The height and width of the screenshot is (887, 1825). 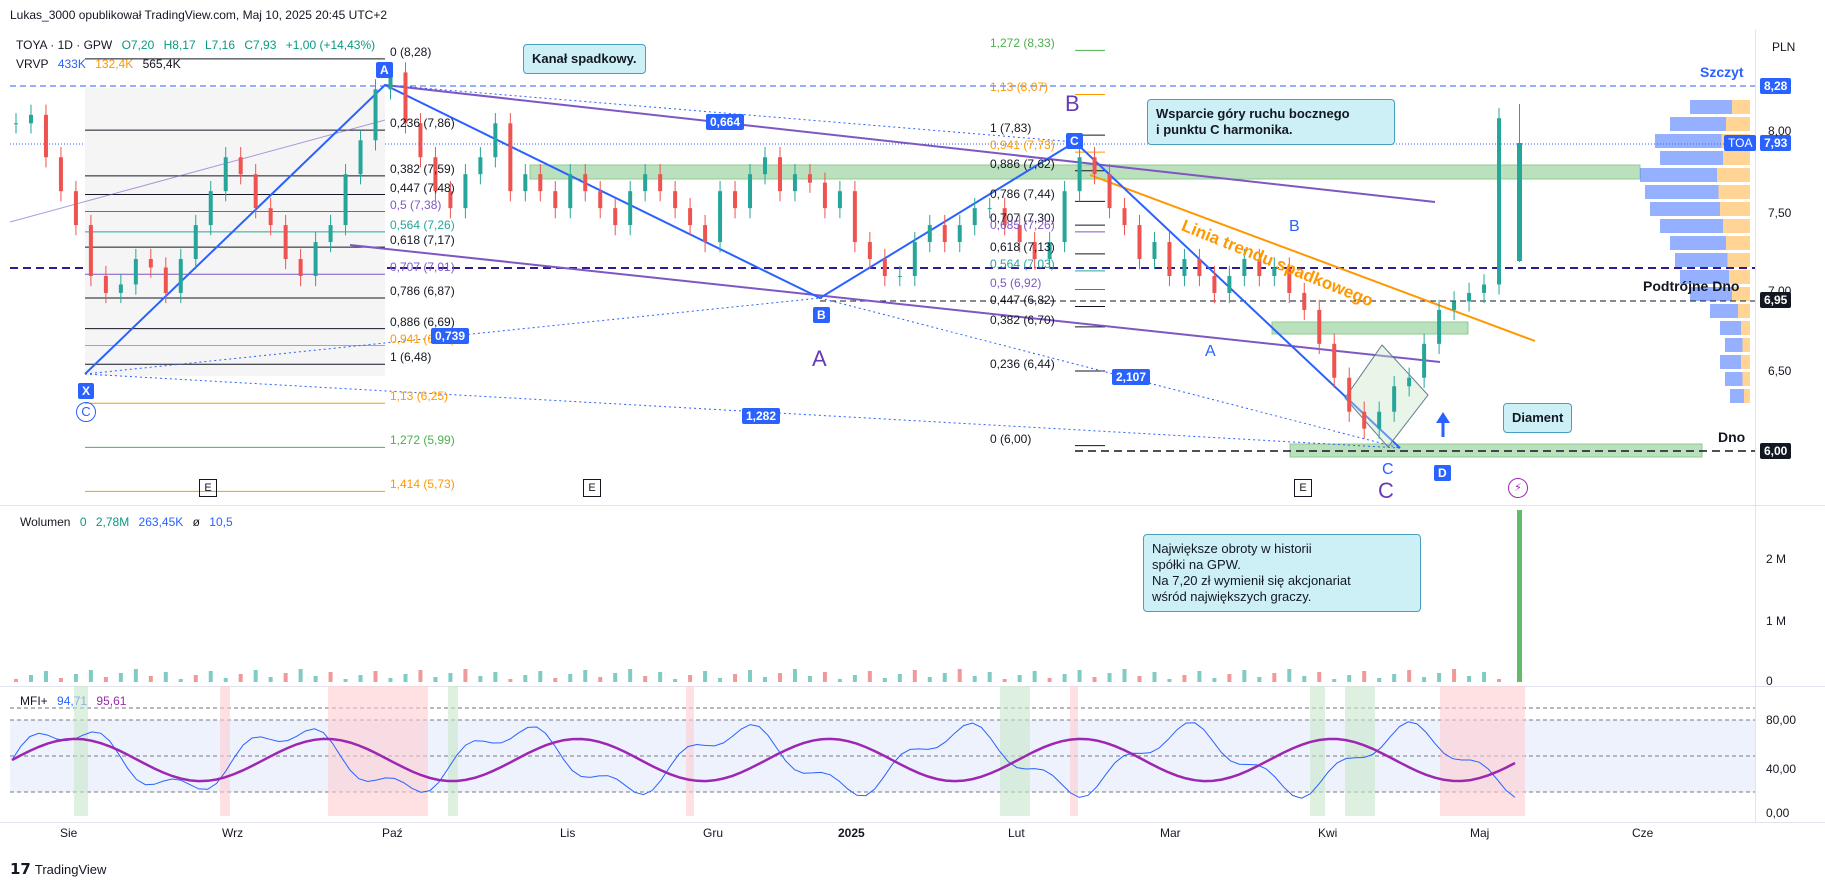 What do you see at coordinates (86, 391) in the screenshot?
I see `point-x: X` at bounding box center [86, 391].